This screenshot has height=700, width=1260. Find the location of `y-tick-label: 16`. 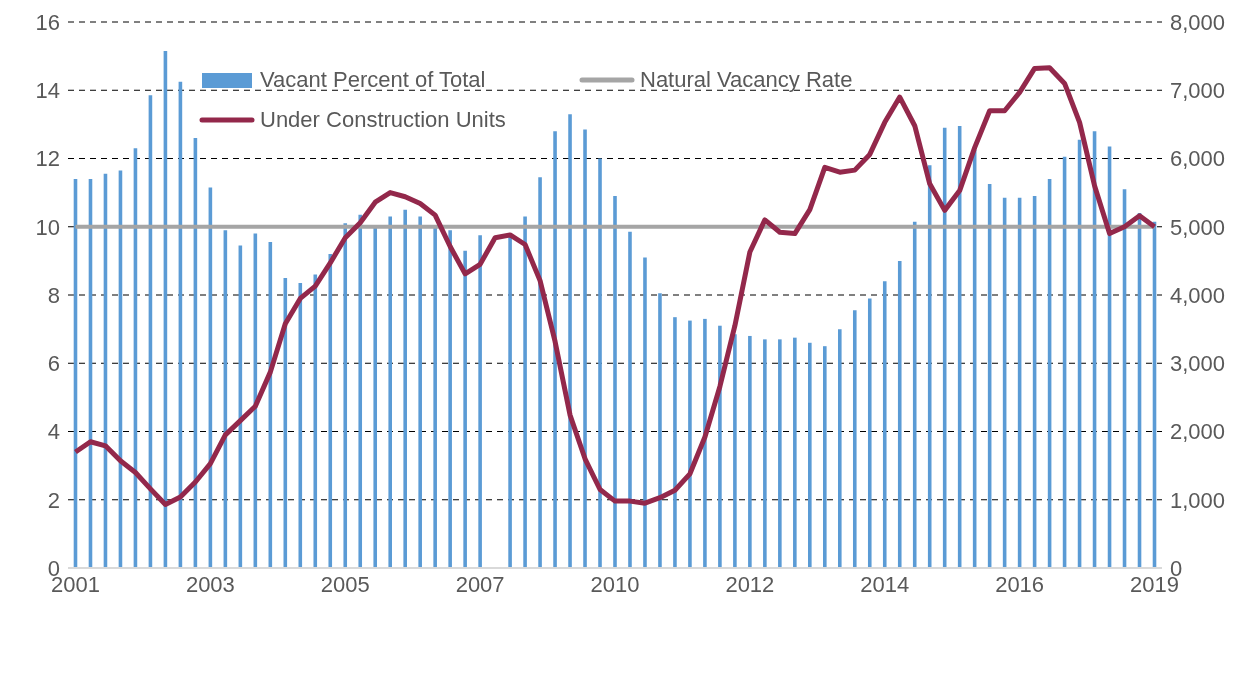

y-tick-label: 16 is located at coordinates (47, 22).